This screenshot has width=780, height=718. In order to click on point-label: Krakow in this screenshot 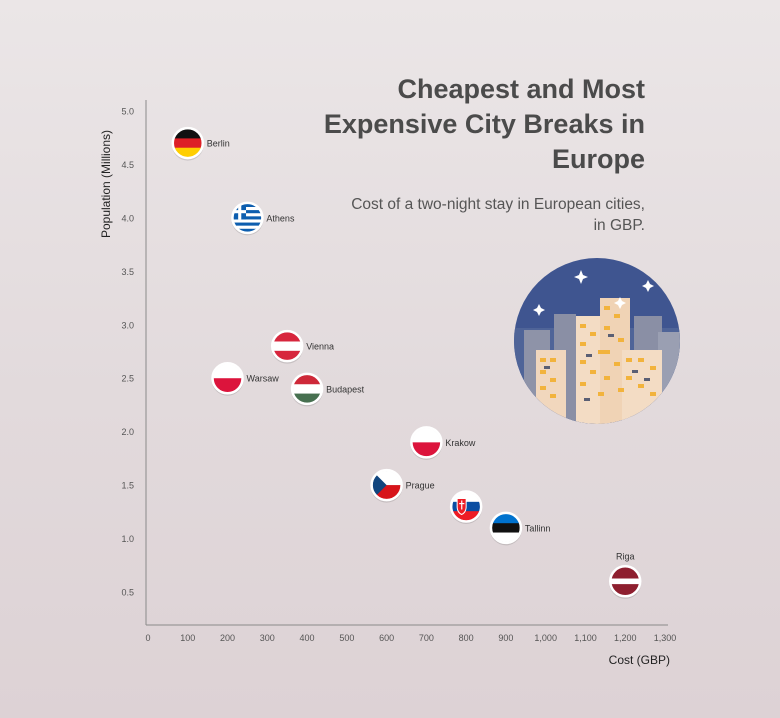, I will do `click(460, 443)`.